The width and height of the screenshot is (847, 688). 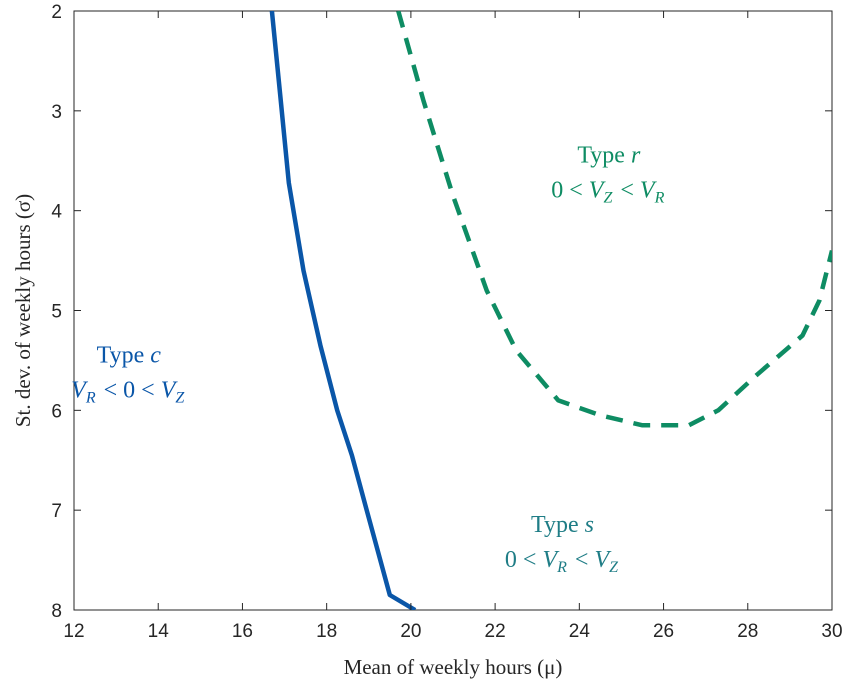 What do you see at coordinates (23, 310) in the screenshot?
I see `y-axis-title: St. dev. of weekly hours (σ)` at bounding box center [23, 310].